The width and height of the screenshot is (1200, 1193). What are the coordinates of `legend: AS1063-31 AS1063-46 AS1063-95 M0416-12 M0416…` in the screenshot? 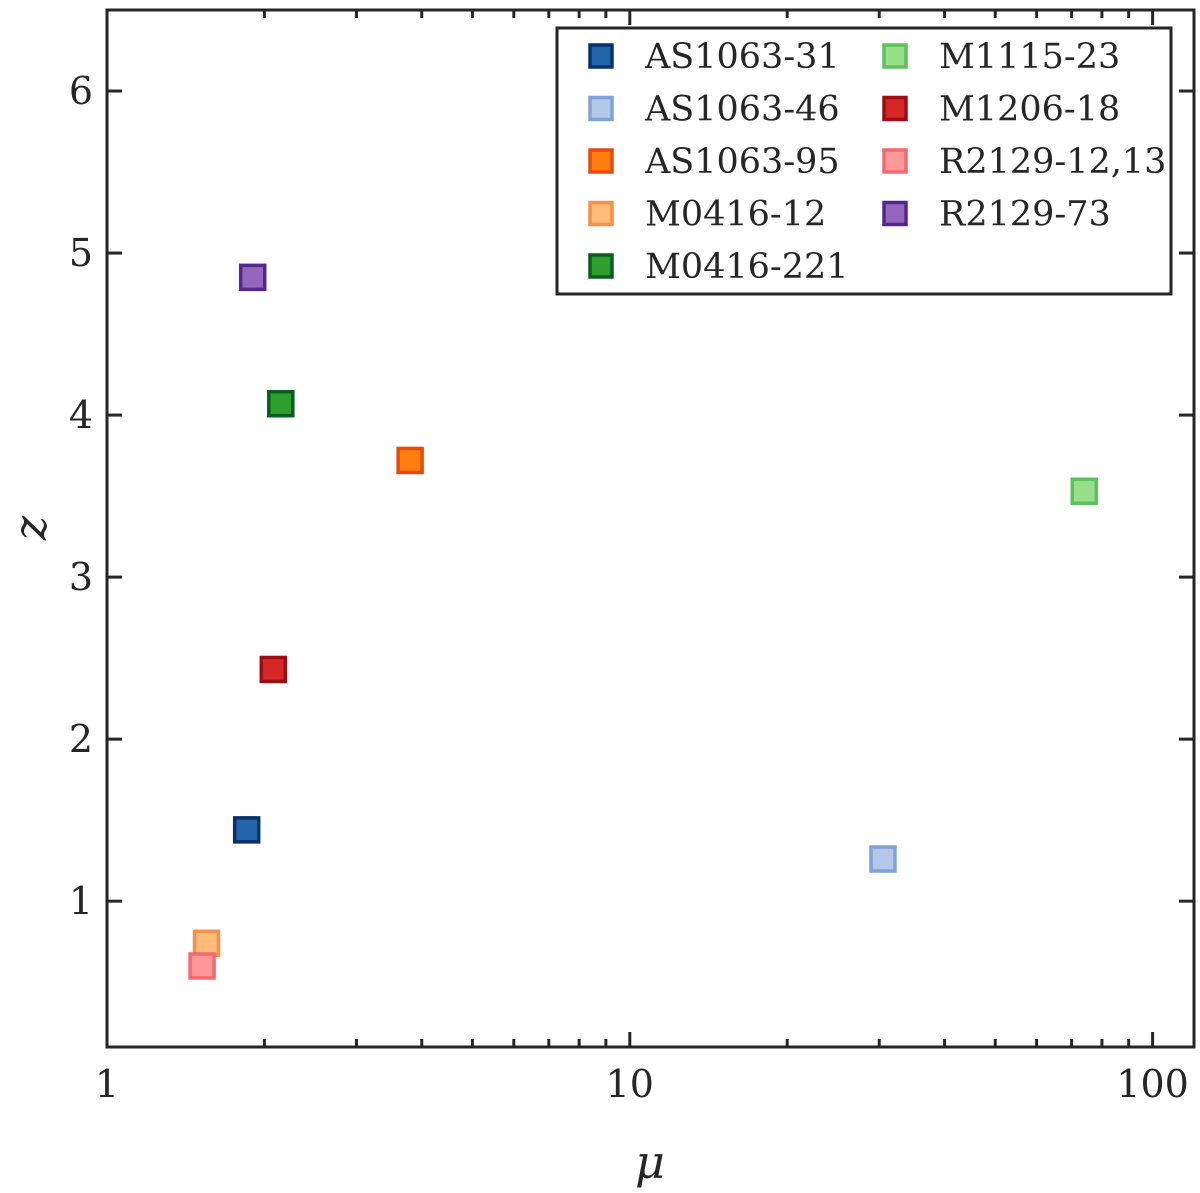 It's located at (864, 161).